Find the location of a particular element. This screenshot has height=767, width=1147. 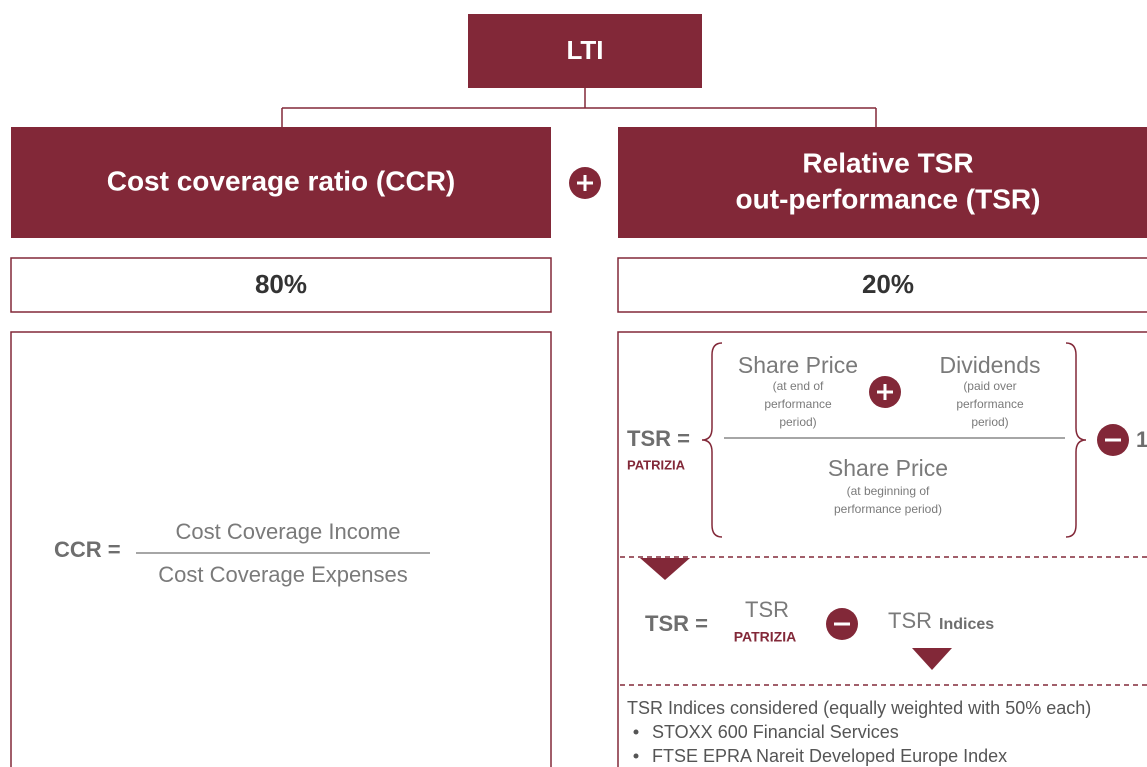

numerator: Cost Coverage Income is located at coordinates (288, 531).